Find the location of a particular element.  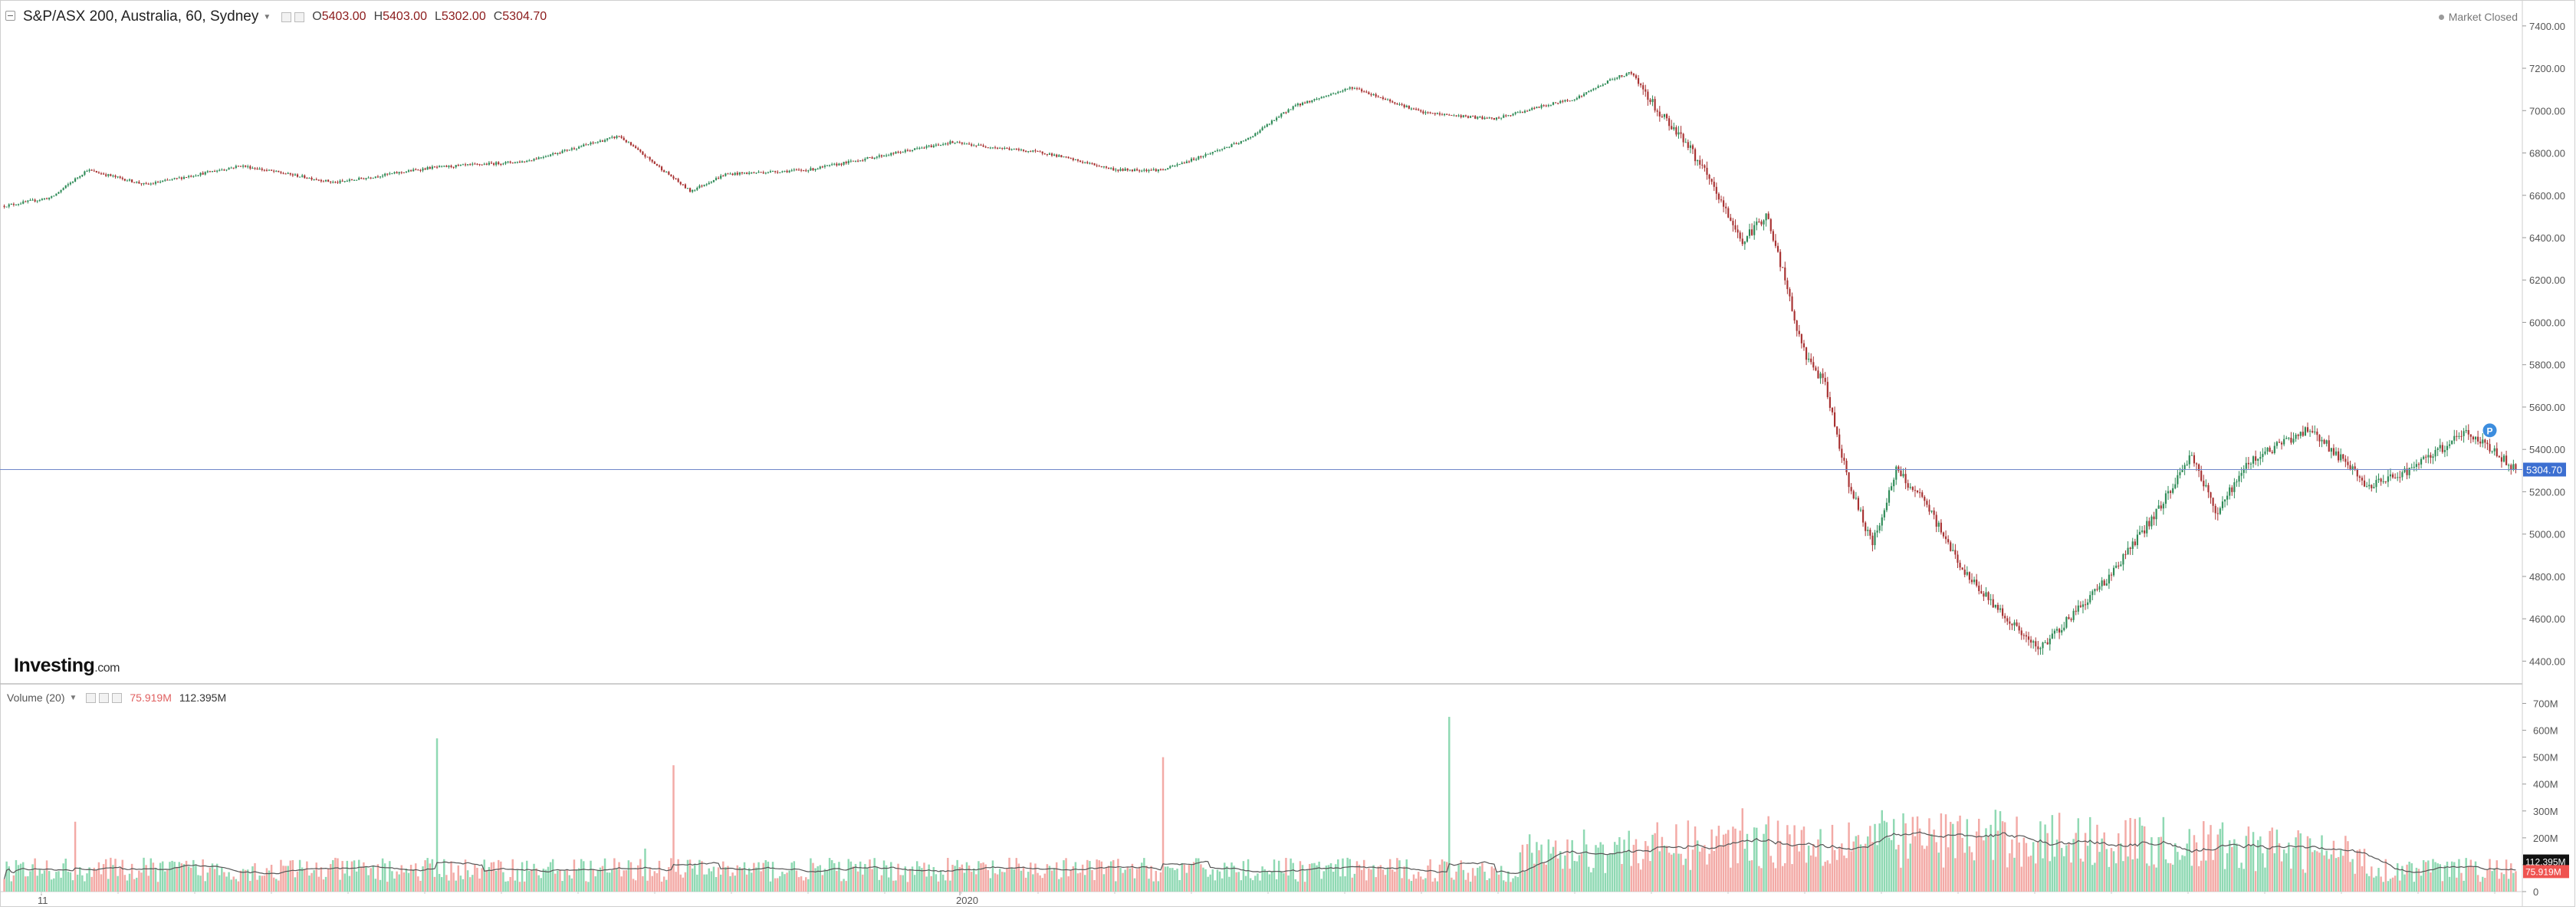

close-icon is located at coordinates (118, 698).